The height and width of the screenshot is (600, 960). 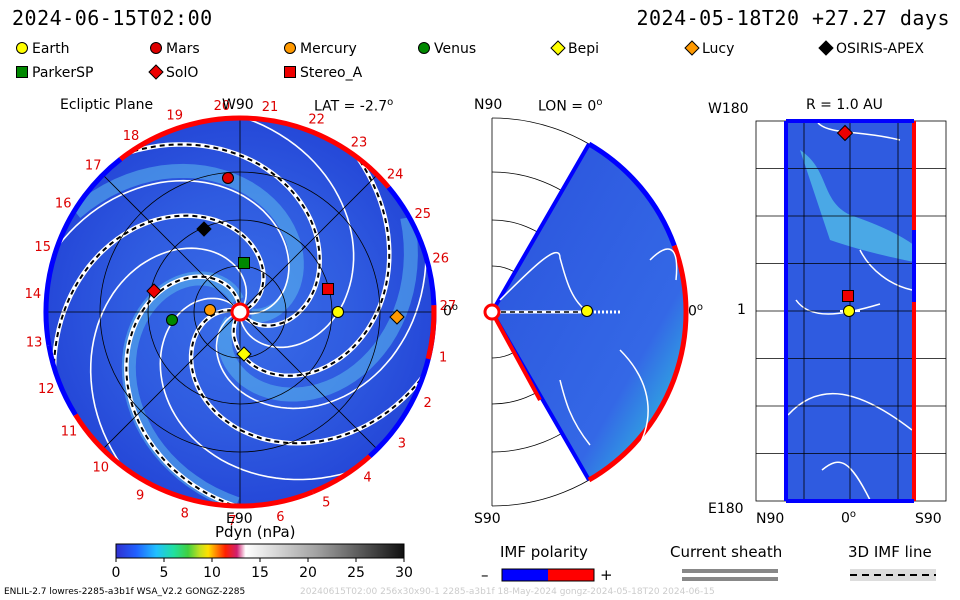 I want to click on stereo-a-marker-icon, so click(x=290, y=72).